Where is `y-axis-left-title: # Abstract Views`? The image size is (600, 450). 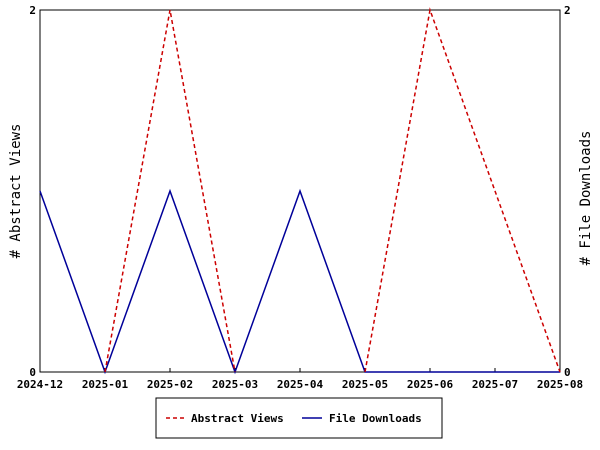
y-axis-left-title: # Abstract Views is located at coordinates (16, 191).